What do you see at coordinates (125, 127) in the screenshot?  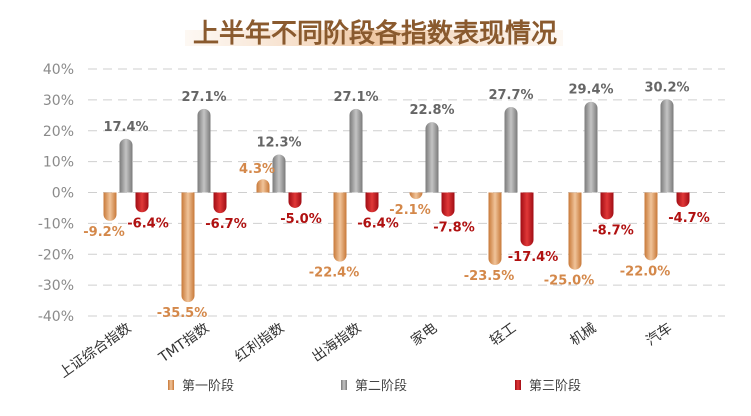 I see `data-label-series2: 17.4%` at bounding box center [125, 127].